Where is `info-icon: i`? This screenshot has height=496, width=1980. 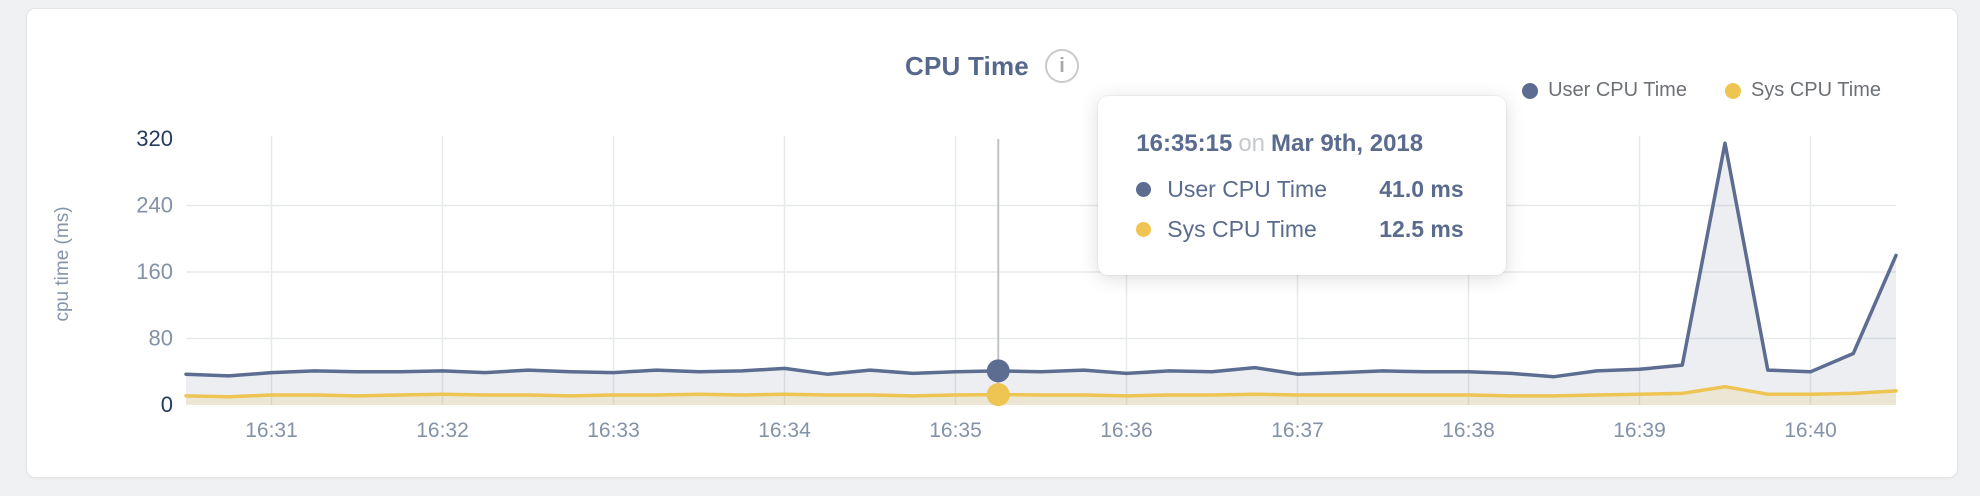
info-icon: i is located at coordinates (1061, 66).